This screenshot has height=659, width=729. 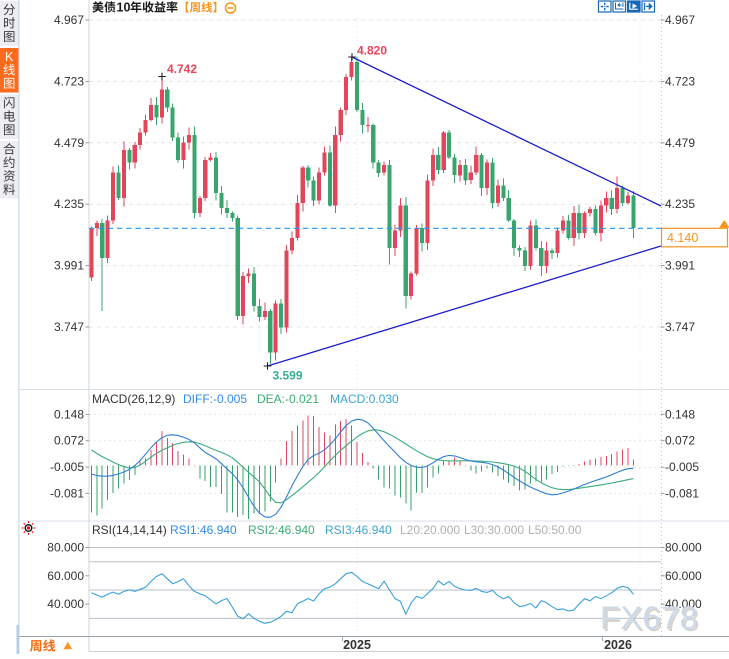 What do you see at coordinates (288, 376) in the screenshot?
I see `svg-text: 3.599` at bounding box center [288, 376].